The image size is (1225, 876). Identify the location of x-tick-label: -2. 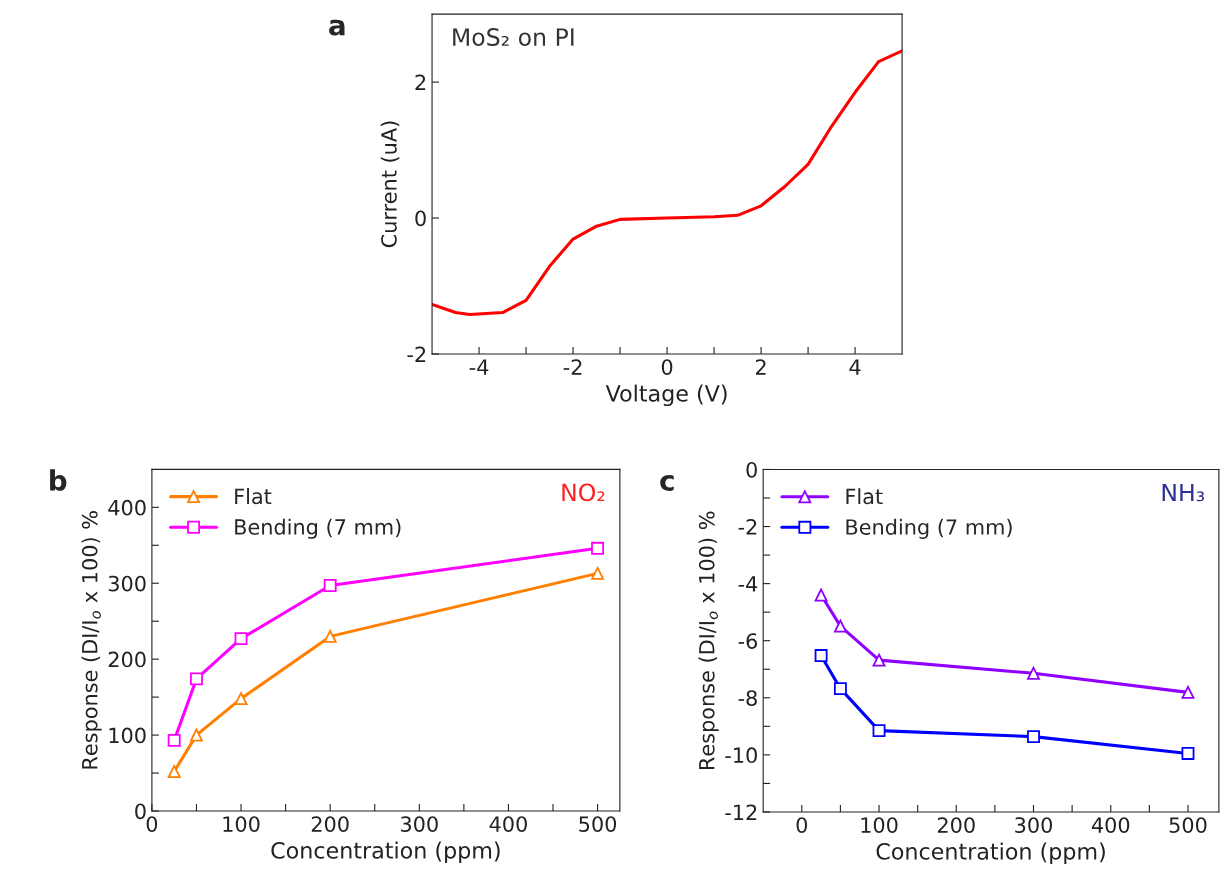
(572, 367).